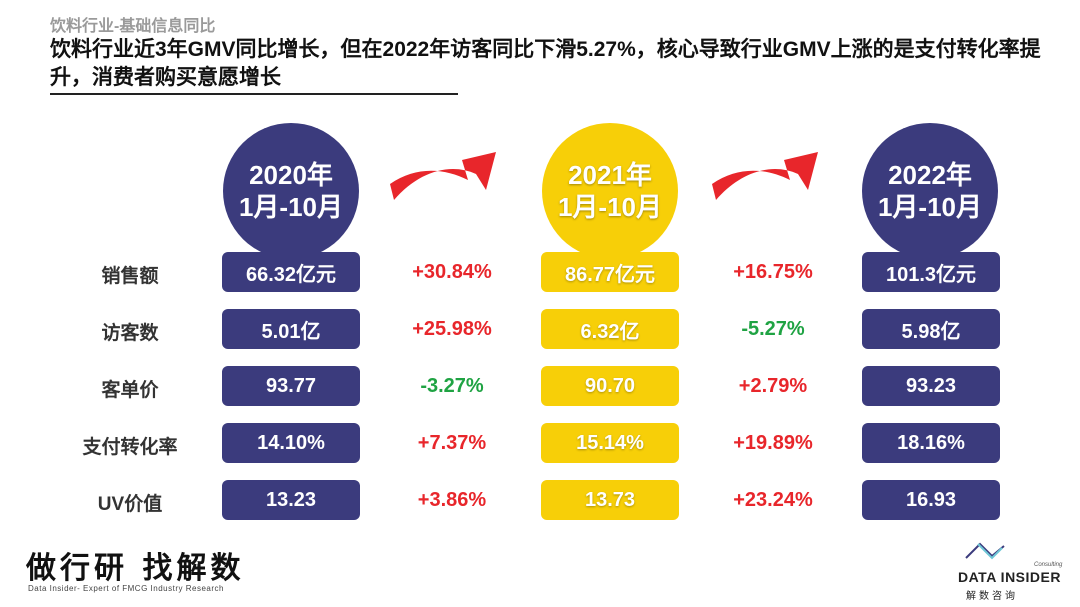 This screenshot has width=1080, height=607. Describe the element at coordinates (291, 500) in the screenshot. I see `metric-value-2020: 13.23` at that location.